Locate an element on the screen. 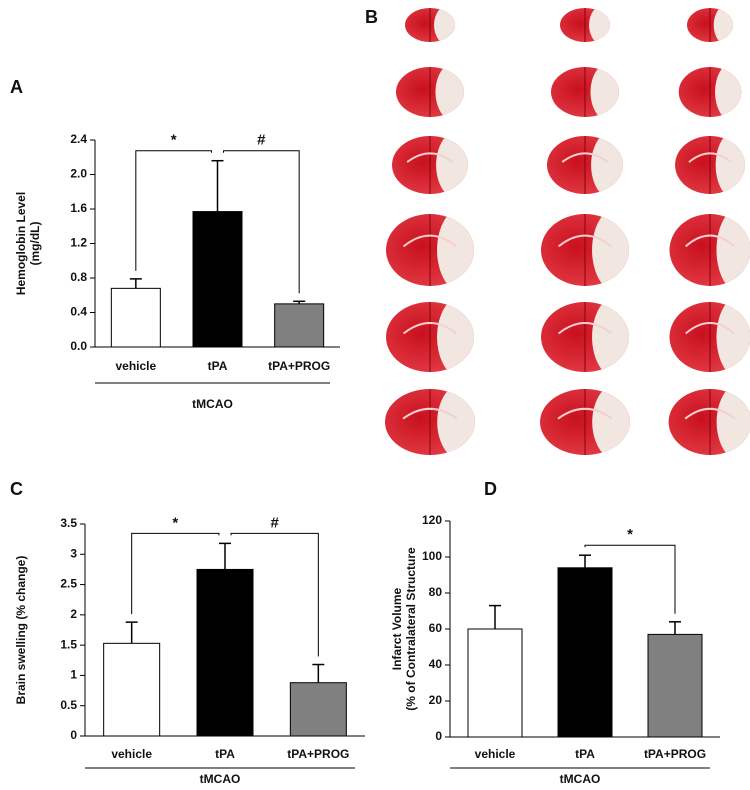 This screenshot has height=790, width=750. panel-label: B is located at coordinates (371, 17).